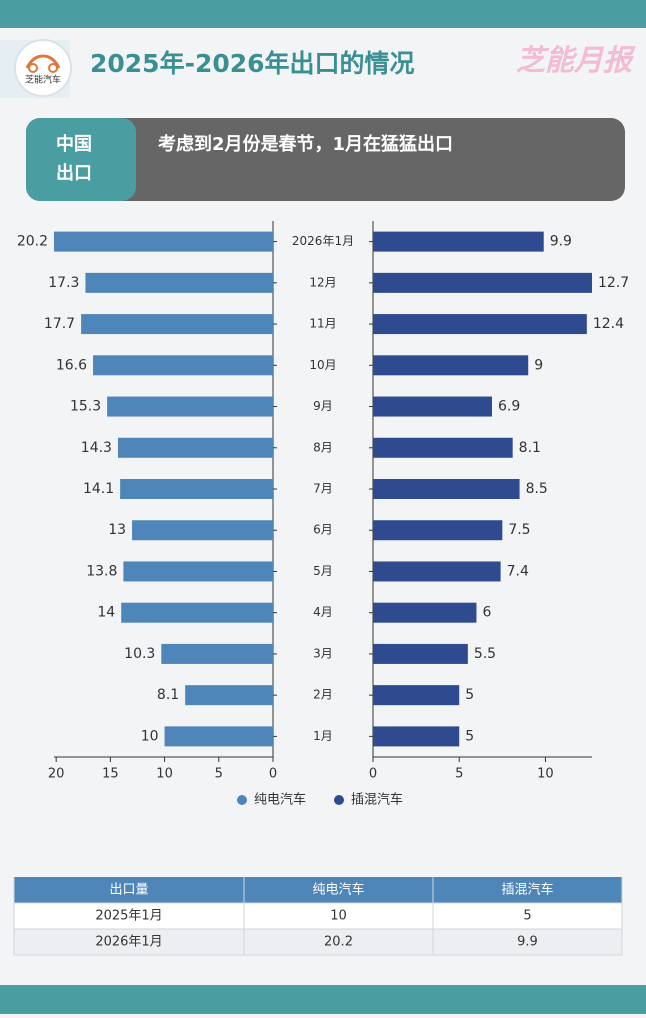 The image size is (646, 1018). Describe the element at coordinates (608, 324) in the screenshot. I see `value-label: 12.4` at that location.